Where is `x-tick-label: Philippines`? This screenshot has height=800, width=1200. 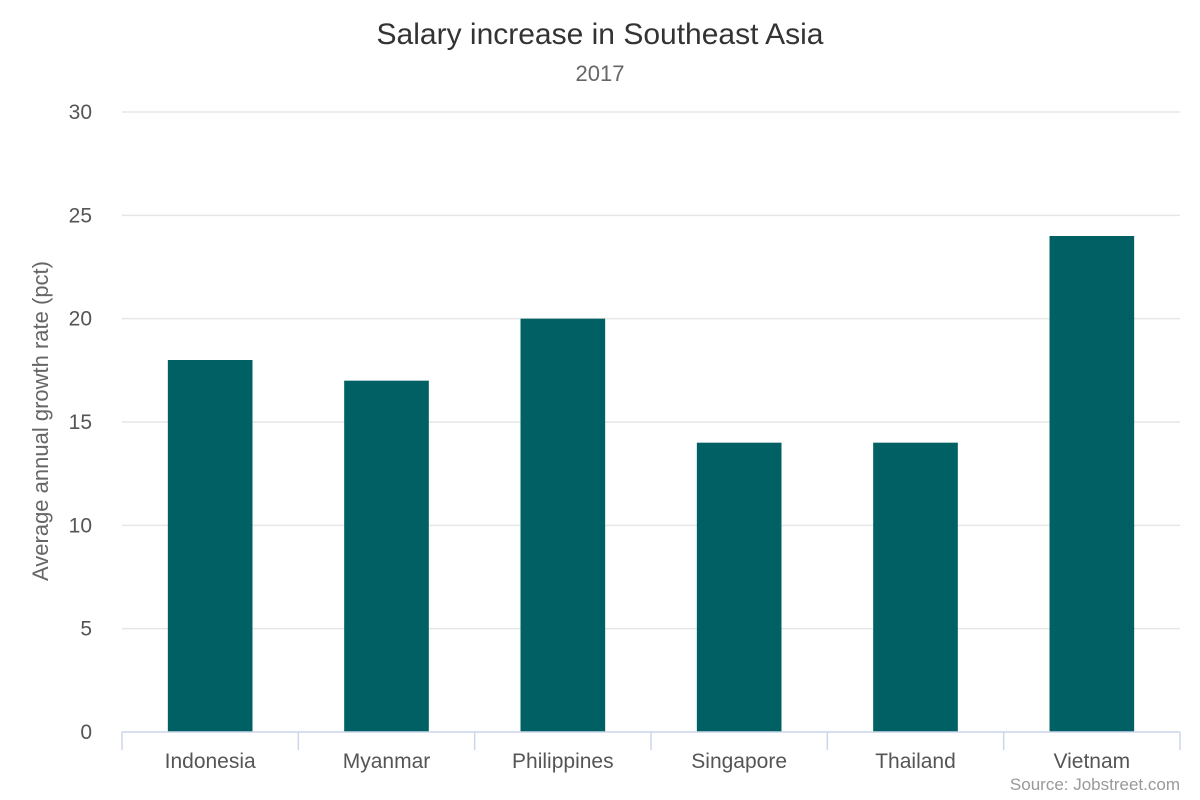
x-tick-label: Philippines is located at coordinates (563, 761).